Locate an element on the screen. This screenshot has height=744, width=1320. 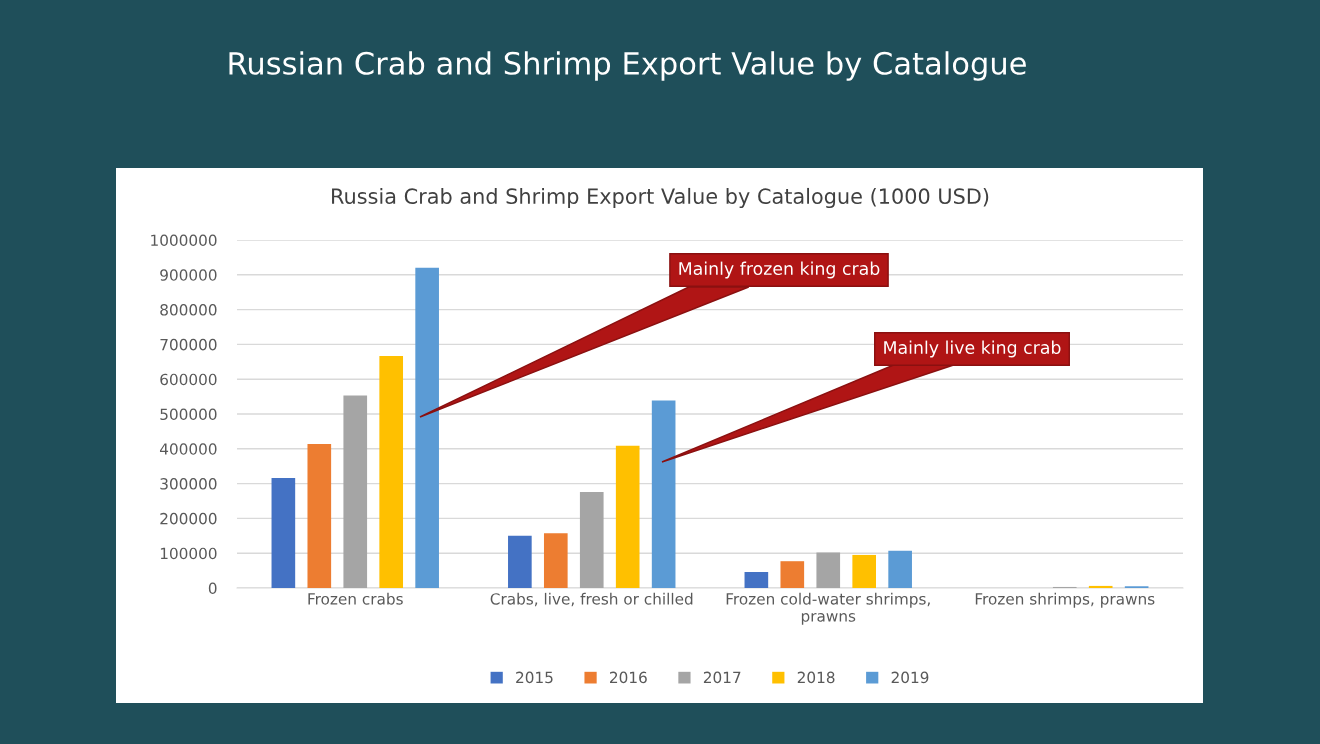
annotation: Mainly frozen king crab is located at coordinates (779, 270).